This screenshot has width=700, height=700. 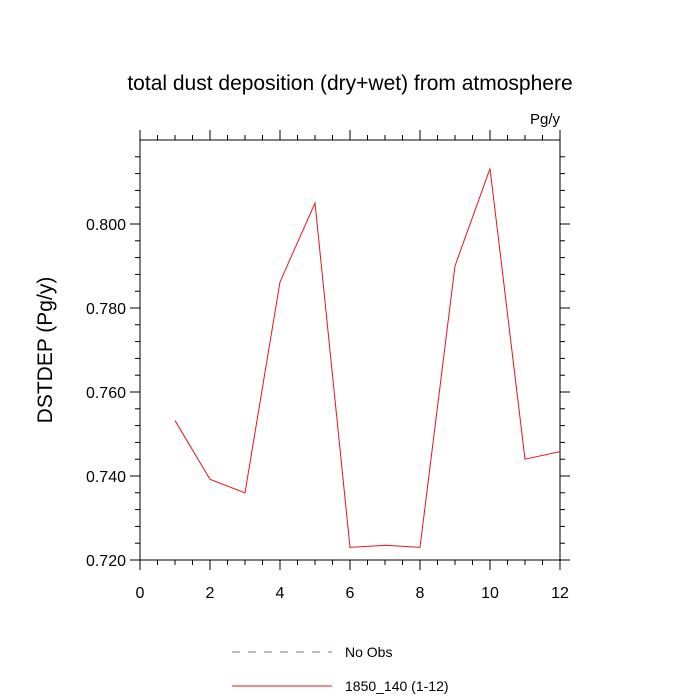 I want to click on y-tick-label: 0.740, so click(x=106, y=477).